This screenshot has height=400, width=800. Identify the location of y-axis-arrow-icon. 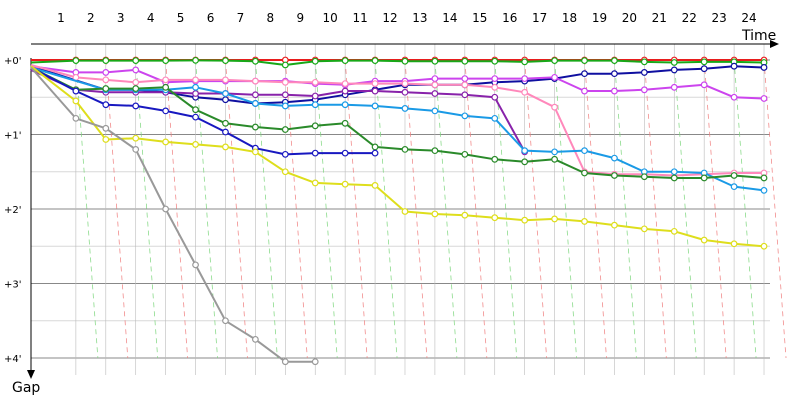
(31, 374).